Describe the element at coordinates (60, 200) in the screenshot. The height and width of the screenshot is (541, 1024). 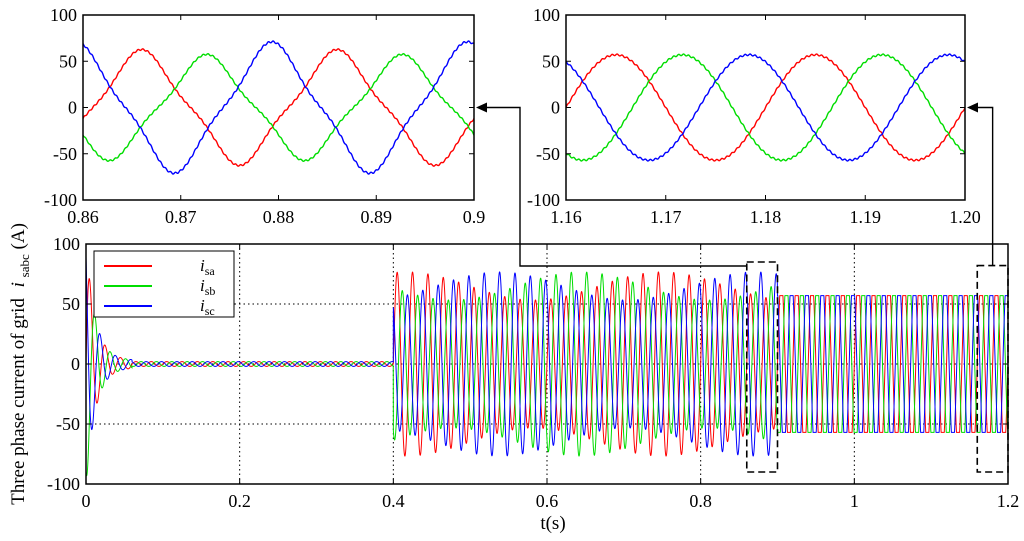
I see `zoom-left-y-tick-label: -100` at that location.